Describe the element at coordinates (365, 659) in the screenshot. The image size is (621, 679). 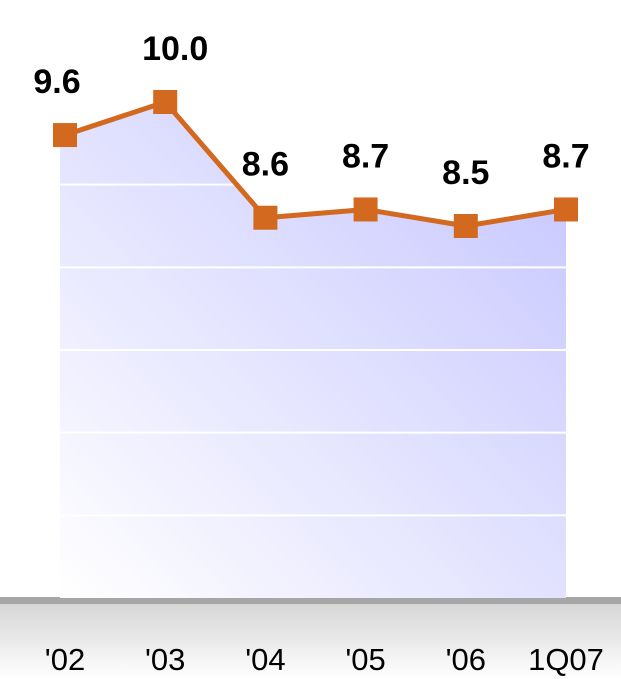
I see `x-tick-label: '05` at that location.